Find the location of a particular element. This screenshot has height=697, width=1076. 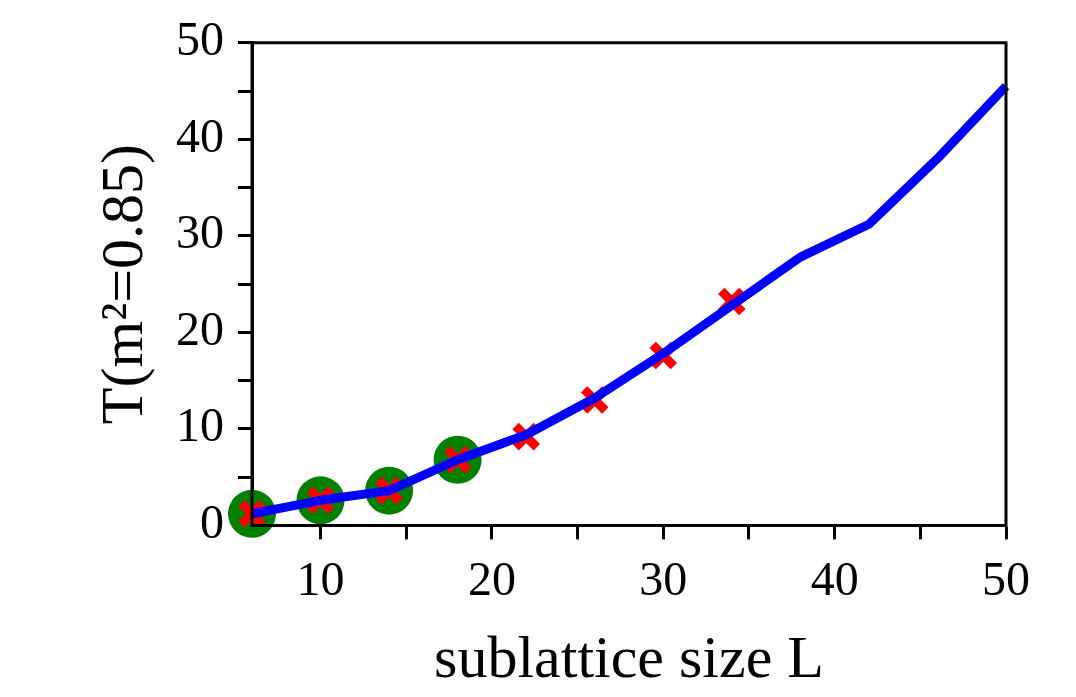

x-axis-title: sublattice size L is located at coordinates (629, 656).